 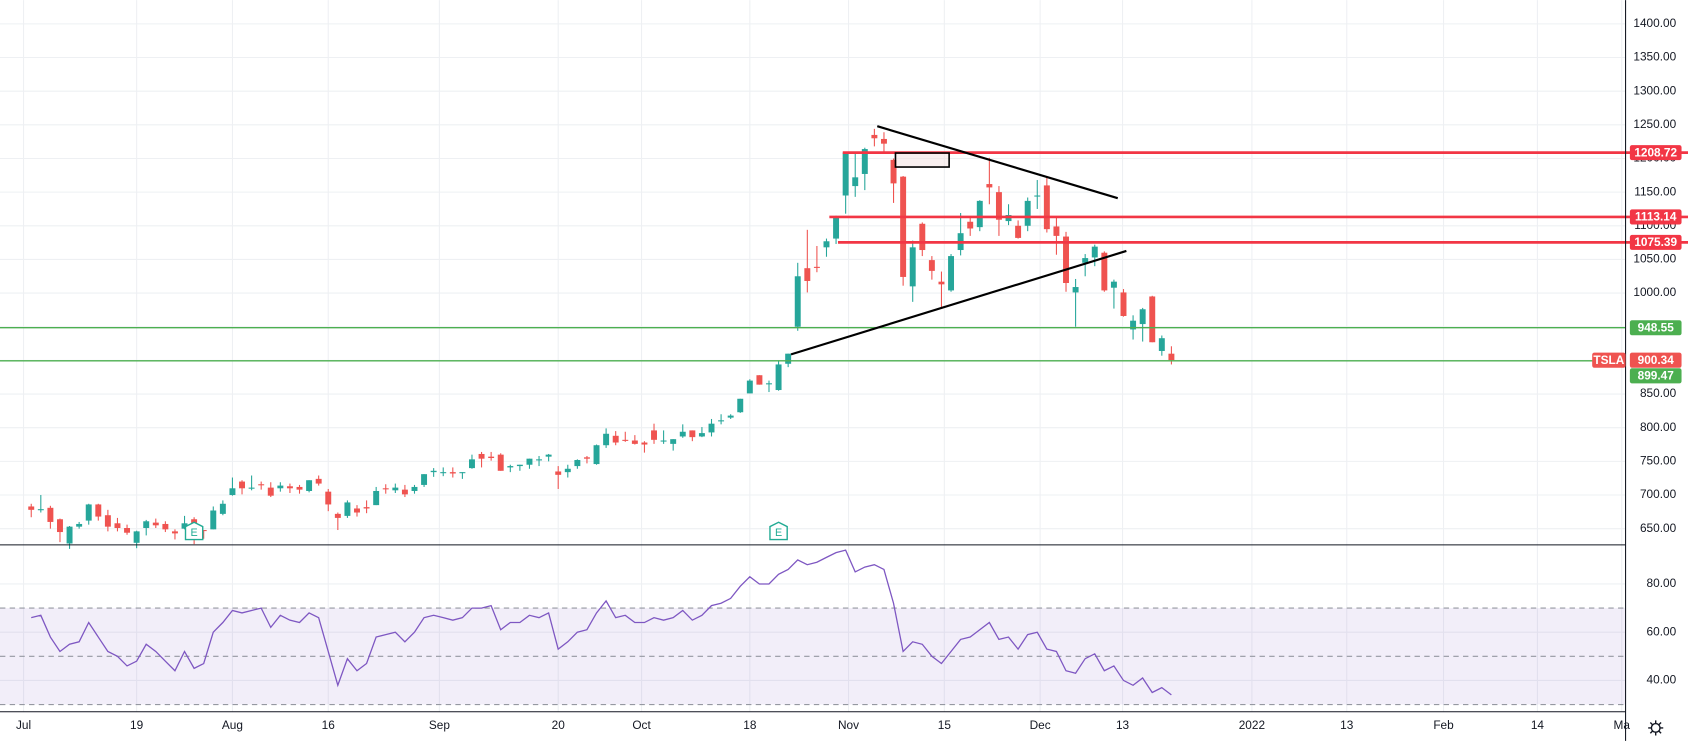 What do you see at coordinates (1654, 124) in the screenshot?
I see `y-tick-label: 1250.00` at bounding box center [1654, 124].